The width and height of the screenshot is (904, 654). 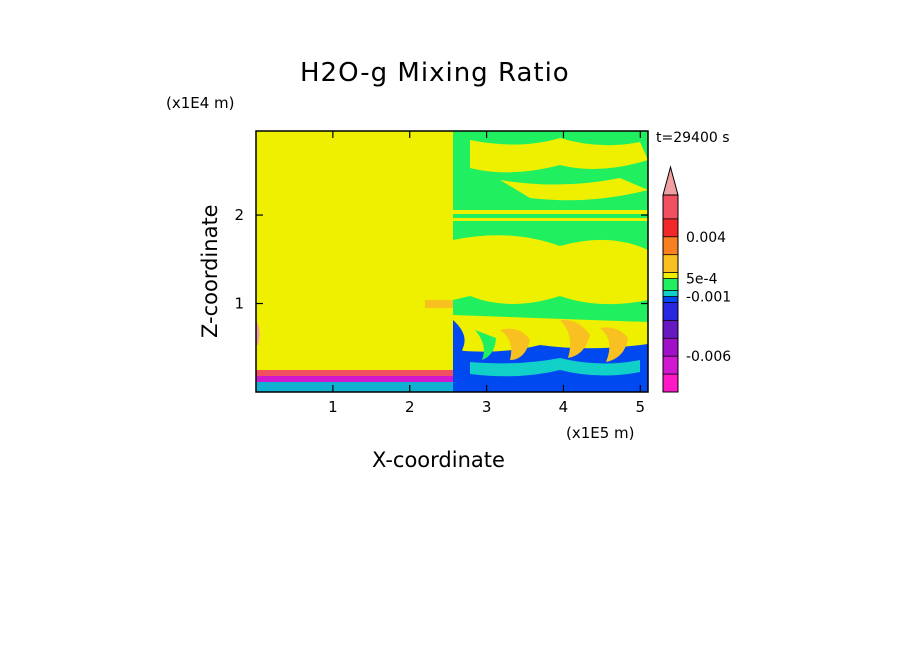 I want to click on colorbar-frame, so click(x=670, y=293).